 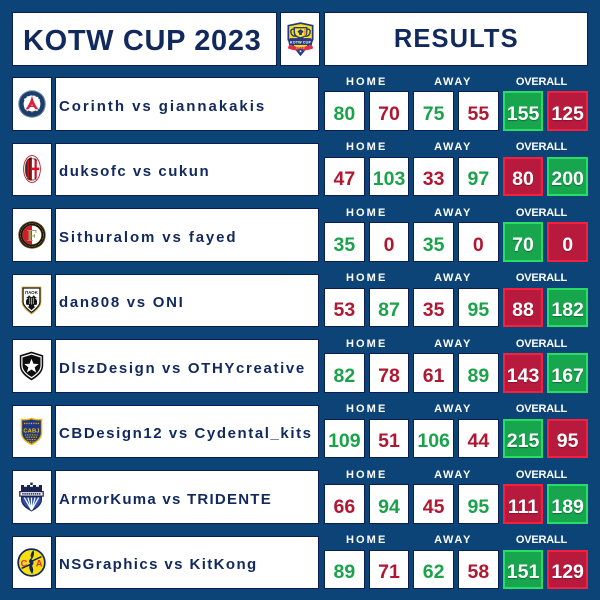 What do you see at coordinates (300, 42) in the screenshot?
I see `svg-text: KOTW CUP` at bounding box center [300, 42].